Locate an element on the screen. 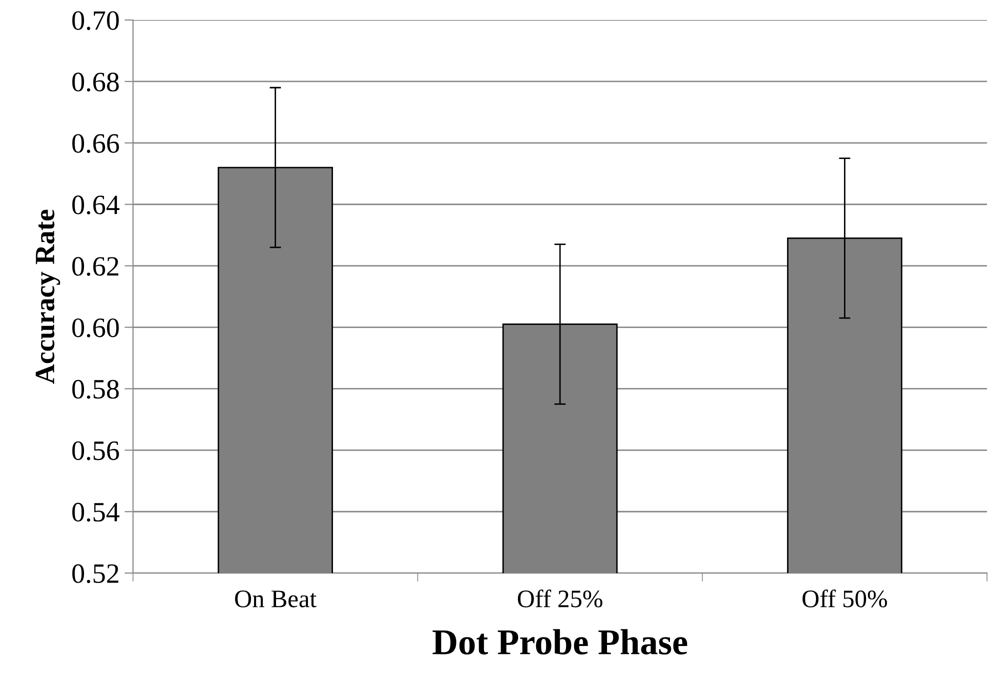 The height and width of the screenshot is (679, 989). y-tick-label: 0.64 is located at coordinates (96, 205).